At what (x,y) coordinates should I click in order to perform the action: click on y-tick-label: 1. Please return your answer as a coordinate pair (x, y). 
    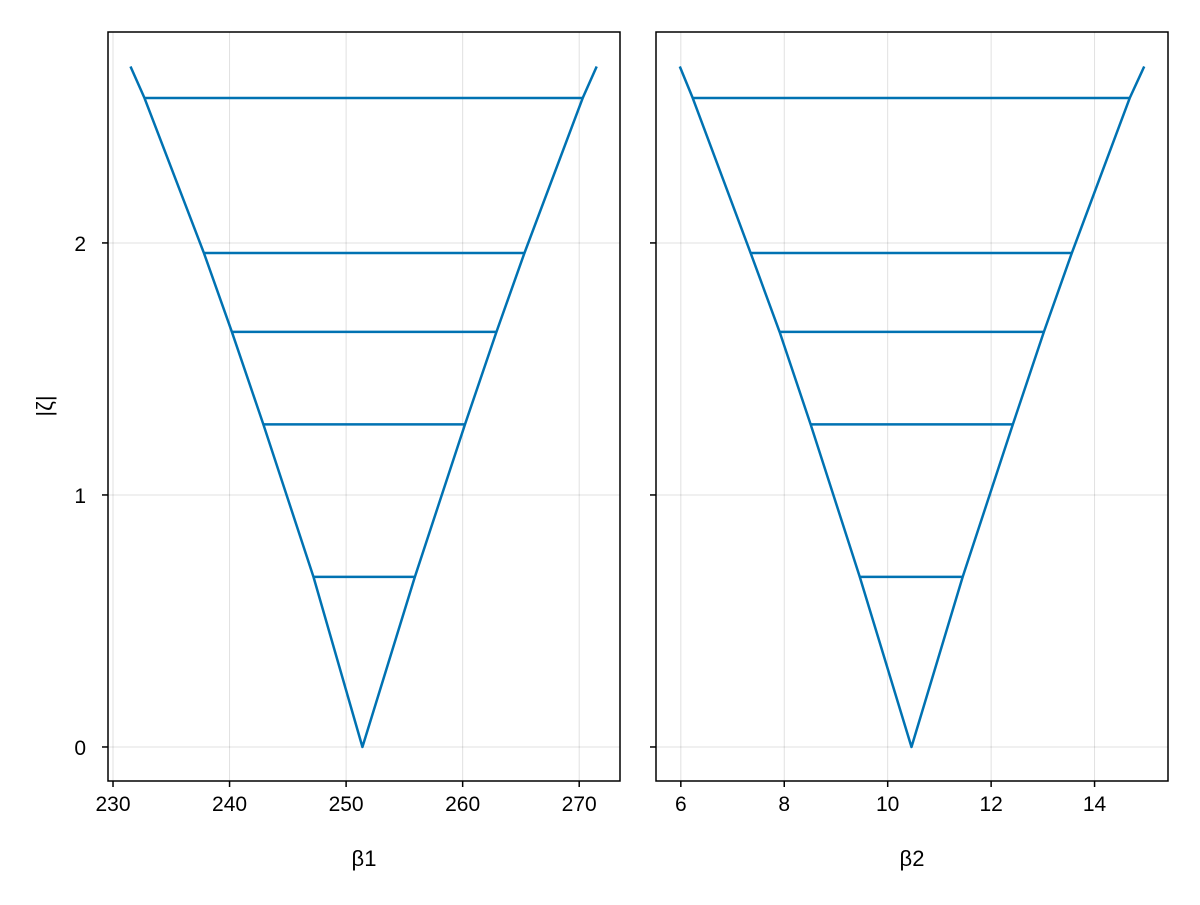
    Looking at the image, I should click on (80, 496).